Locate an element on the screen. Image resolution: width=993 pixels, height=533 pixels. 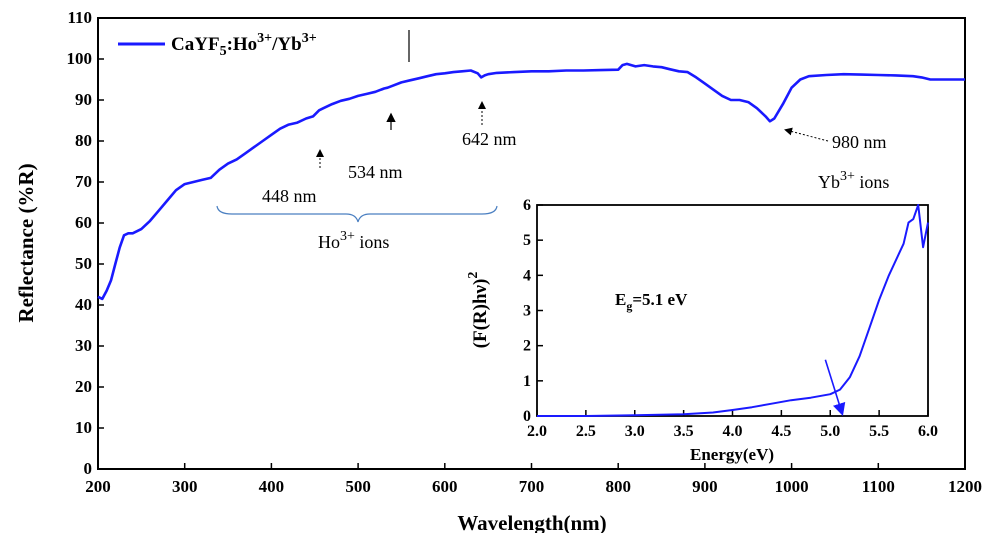
main-ytick-label: 100 is located at coordinates (80, 58).